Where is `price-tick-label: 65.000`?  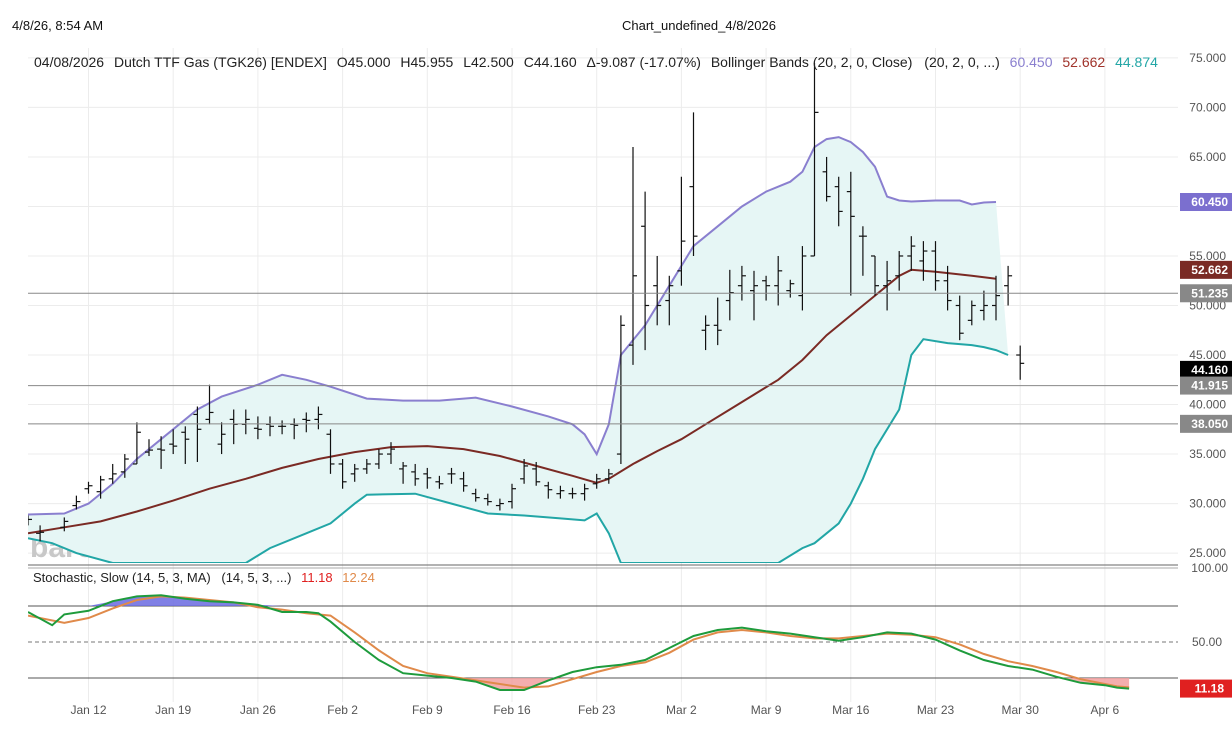 price-tick-label: 65.000 is located at coordinates (1207, 157).